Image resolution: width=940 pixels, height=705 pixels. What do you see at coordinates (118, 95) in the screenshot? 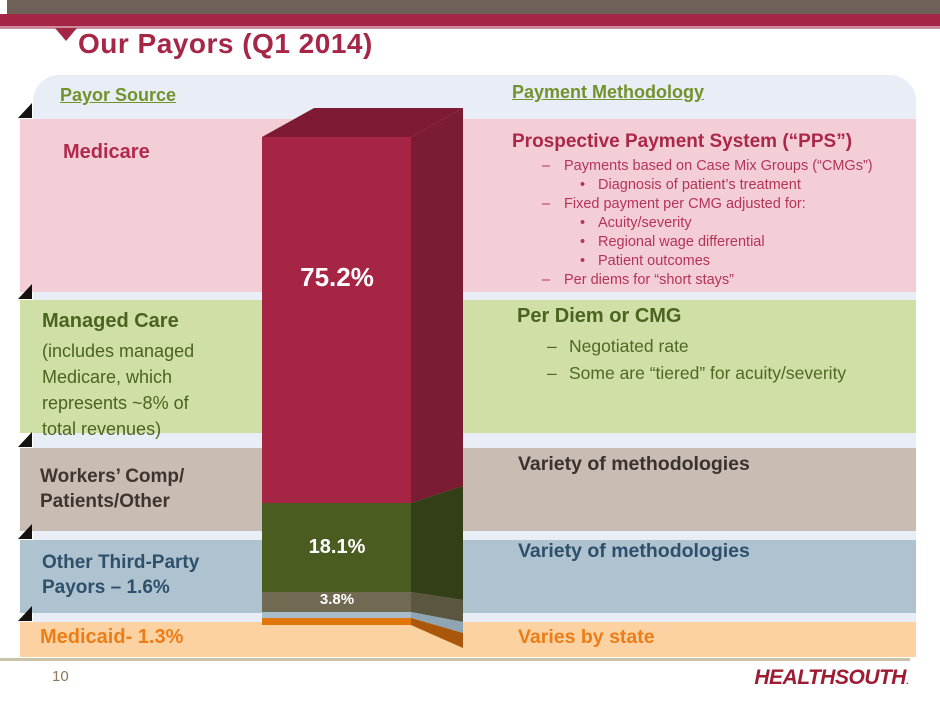
I see `column-header-payor-source: Payor Source` at bounding box center [118, 95].